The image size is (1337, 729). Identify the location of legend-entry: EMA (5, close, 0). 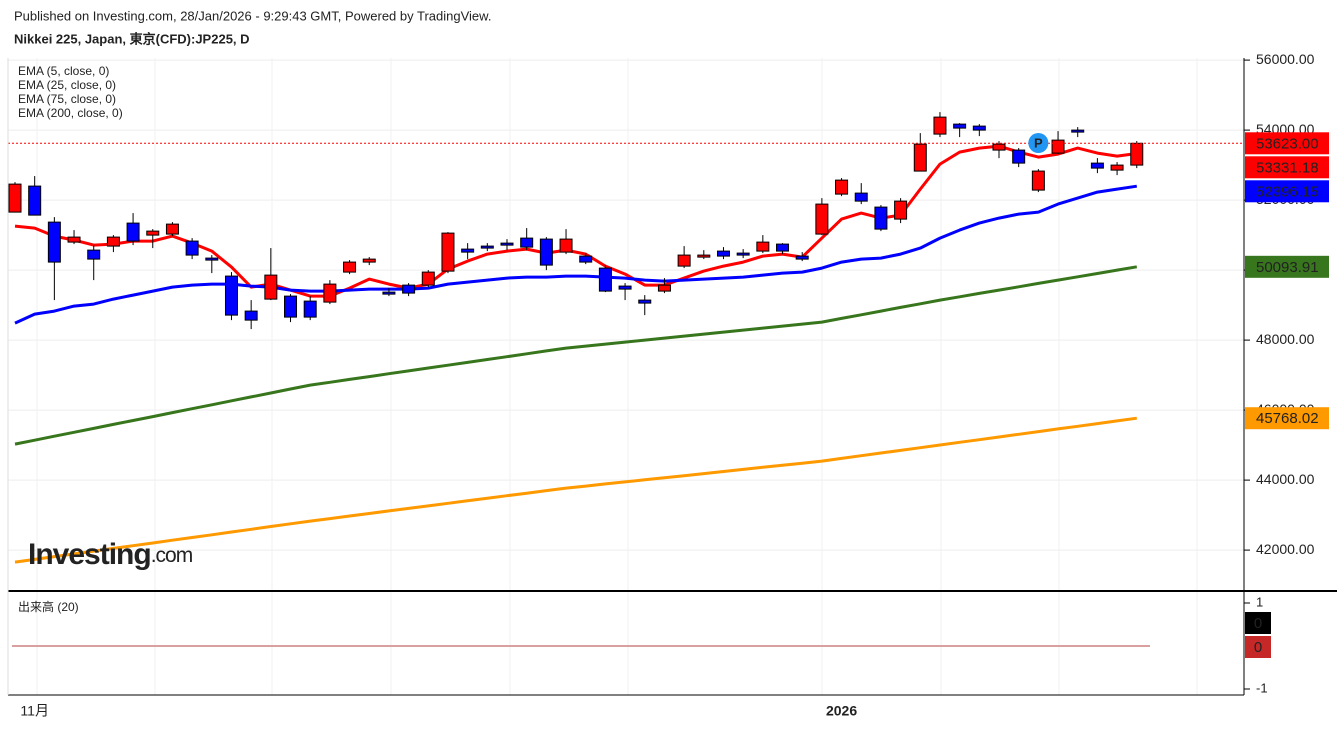
(63, 71).